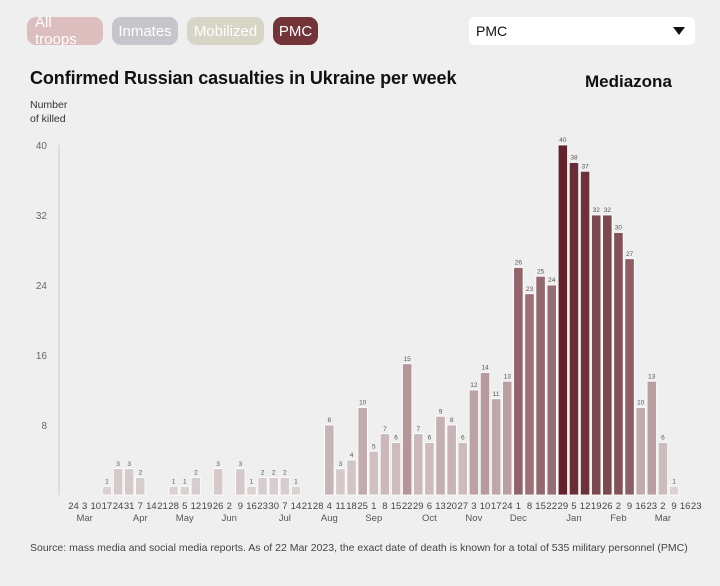 The height and width of the screenshot is (586, 720). I want to click on bar-value-label: 32, so click(597, 210).